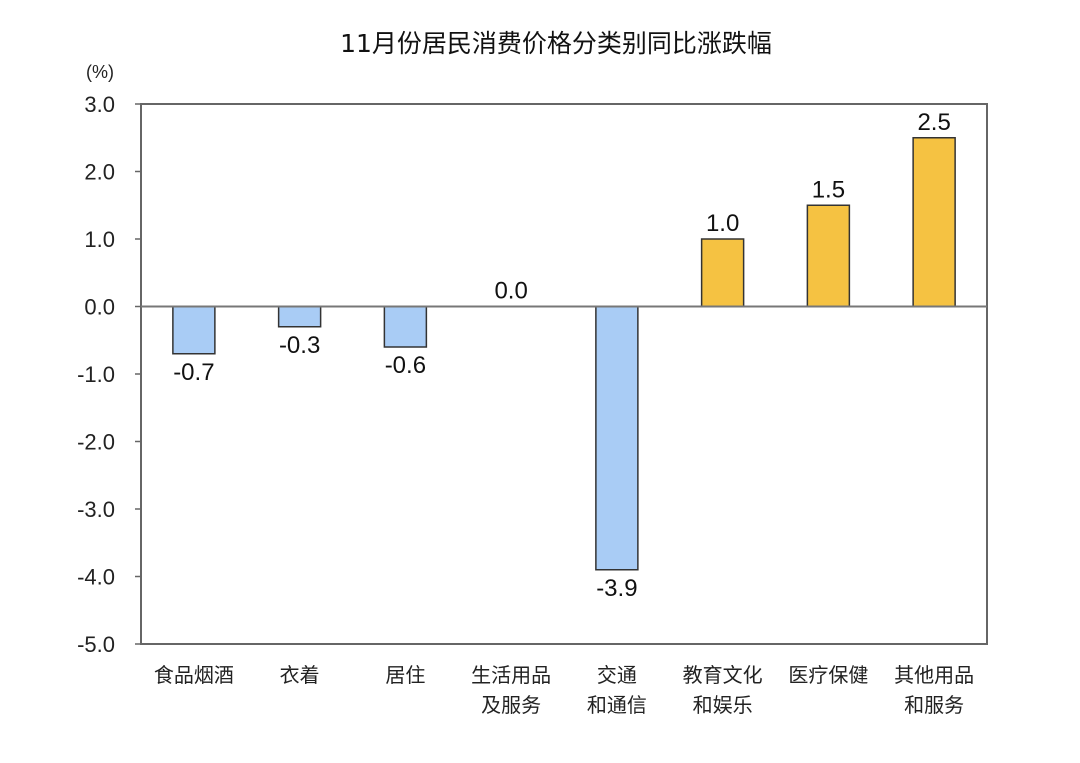  What do you see at coordinates (617, 675) in the screenshot?
I see `x-tick-label: 交通` at bounding box center [617, 675].